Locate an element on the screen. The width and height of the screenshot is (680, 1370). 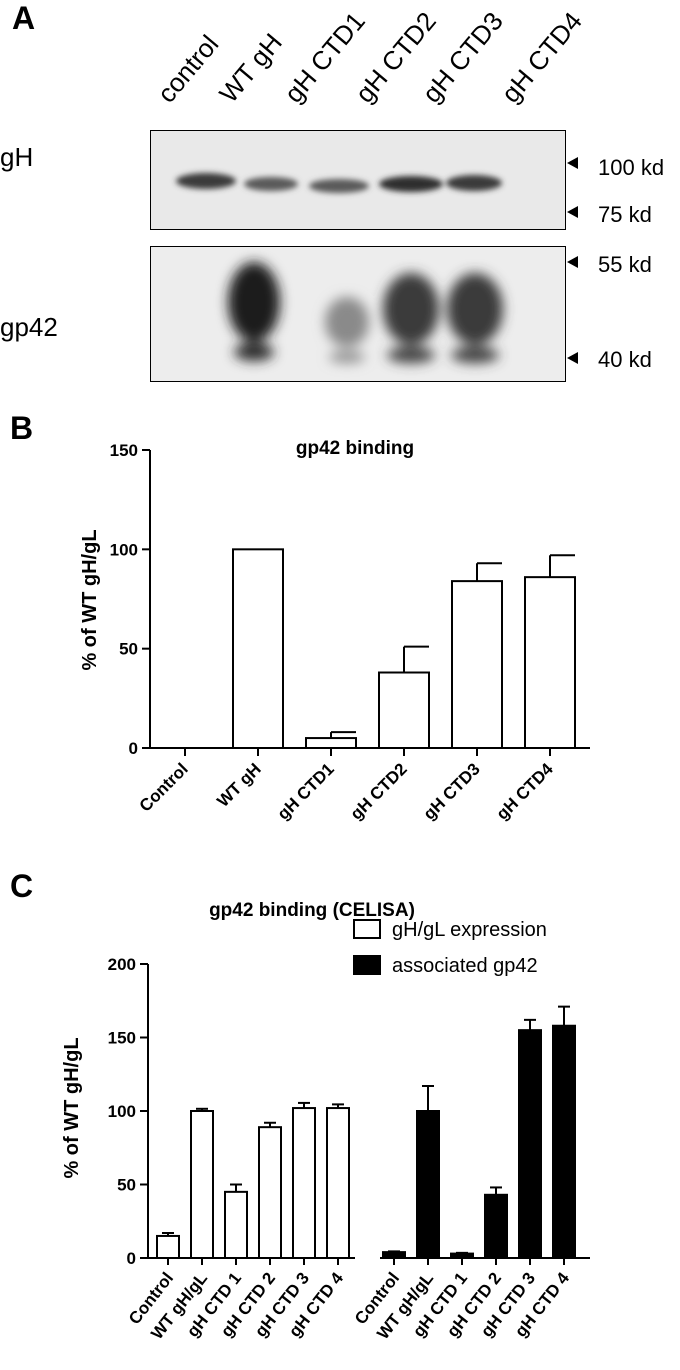
panel-c-letter: C is located at coordinates (22, 886).